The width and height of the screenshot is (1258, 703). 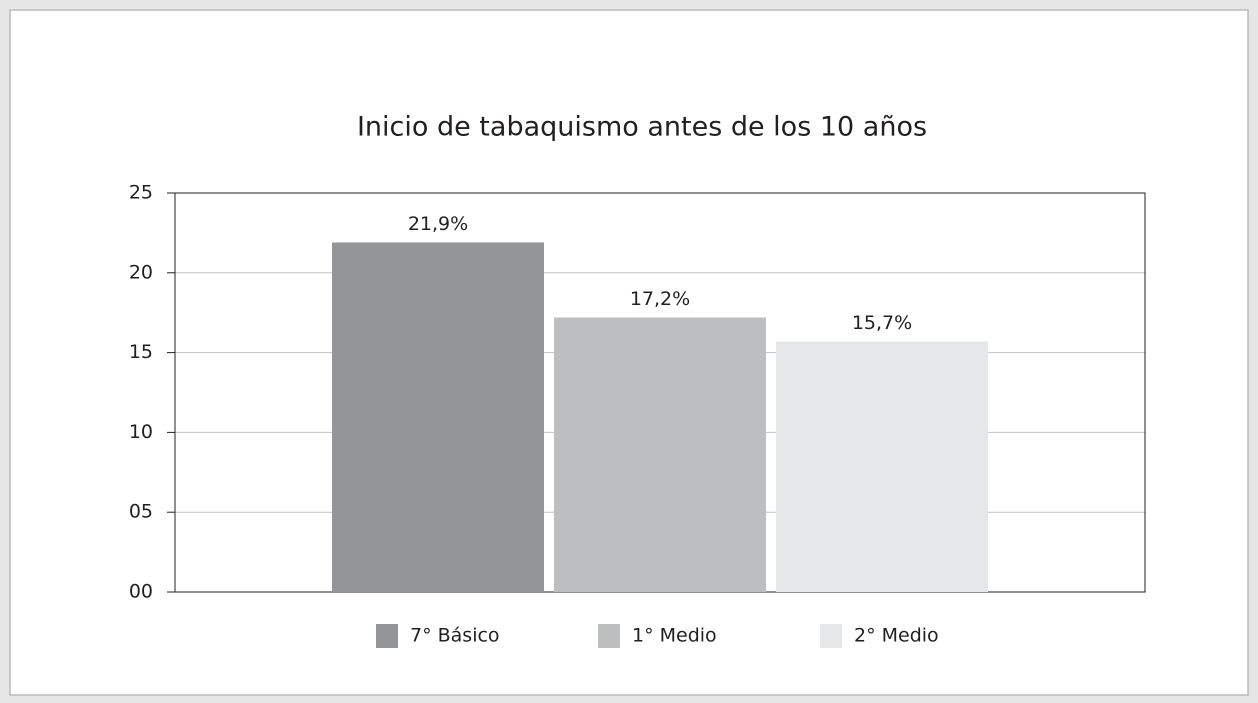 I want to click on value-label: 17,2%, so click(x=660, y=299).